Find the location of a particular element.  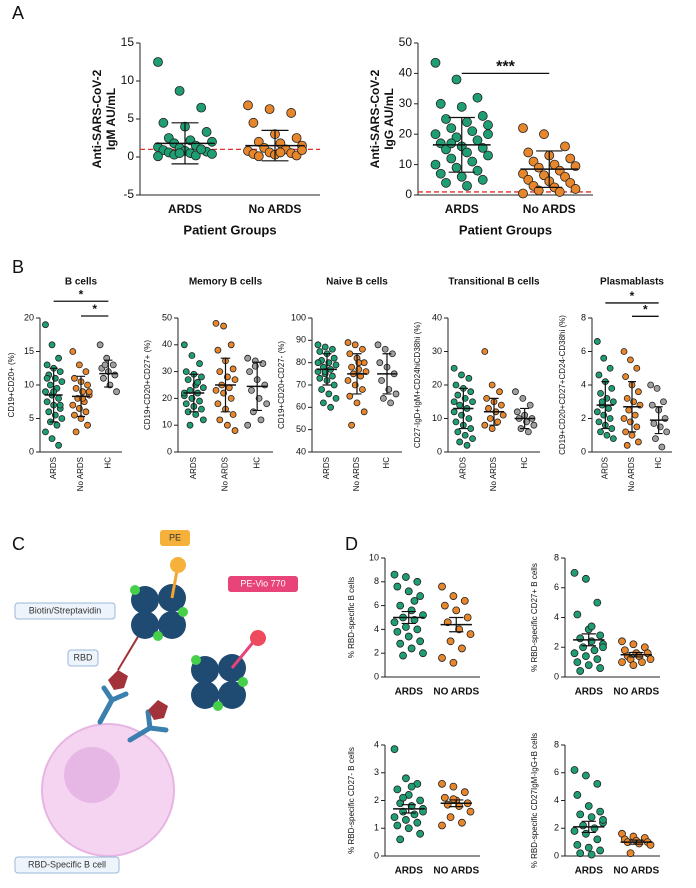

pe-vio-dye is located at coordinates (258, 638).